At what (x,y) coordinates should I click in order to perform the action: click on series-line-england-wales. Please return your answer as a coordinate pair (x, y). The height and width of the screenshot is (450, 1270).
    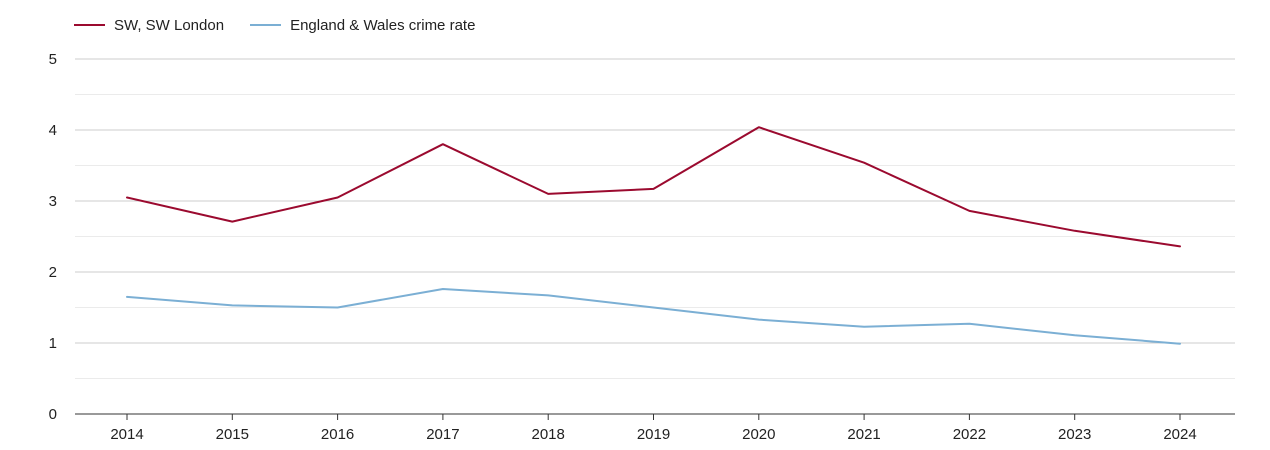
    Looking at the image, I should click on (653, 316).